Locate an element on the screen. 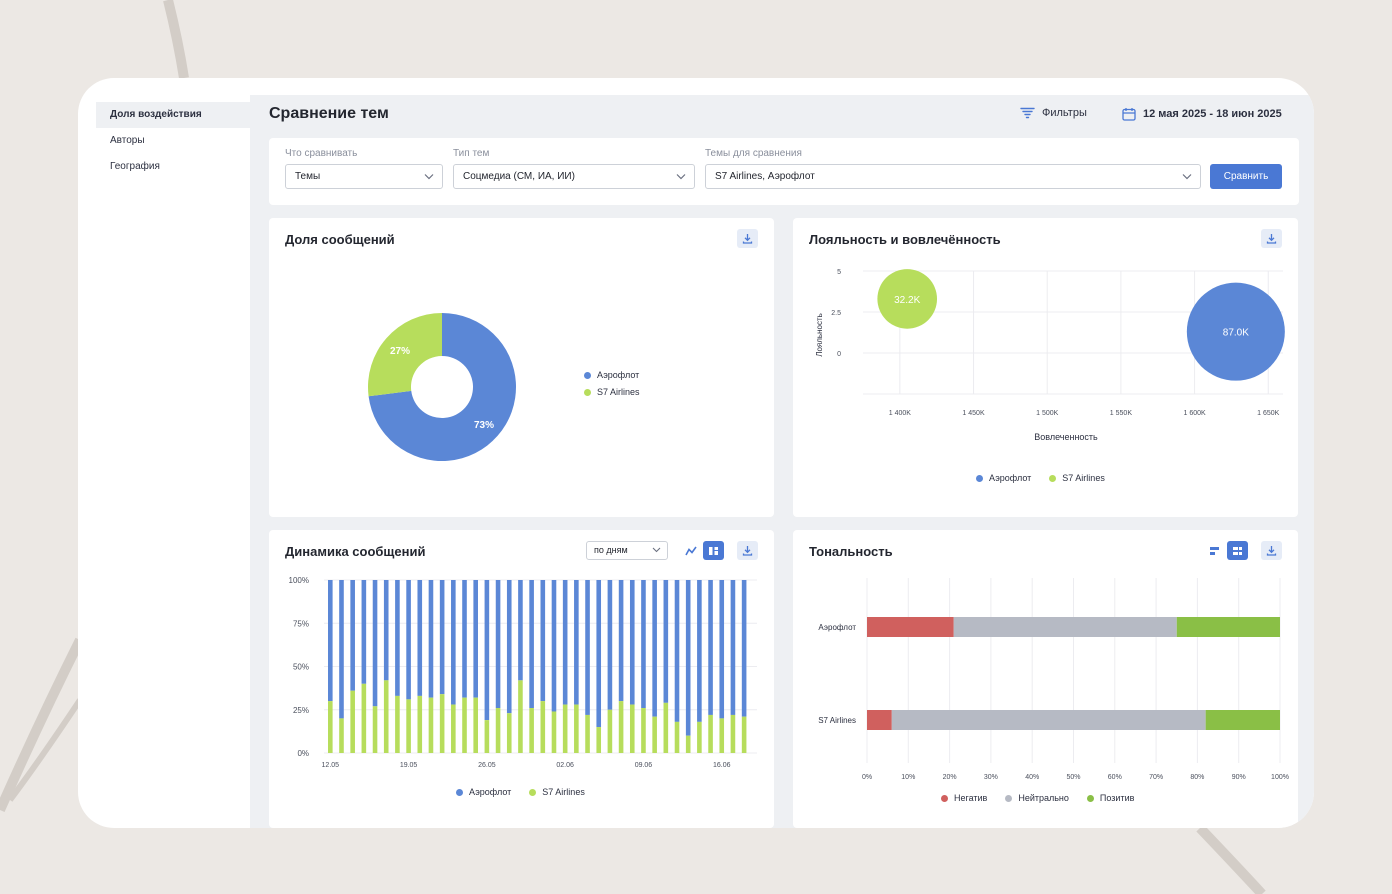 This screenshot has height=894, width=1392. sidebar-item-geography: География is located at coordinates (135, 166).